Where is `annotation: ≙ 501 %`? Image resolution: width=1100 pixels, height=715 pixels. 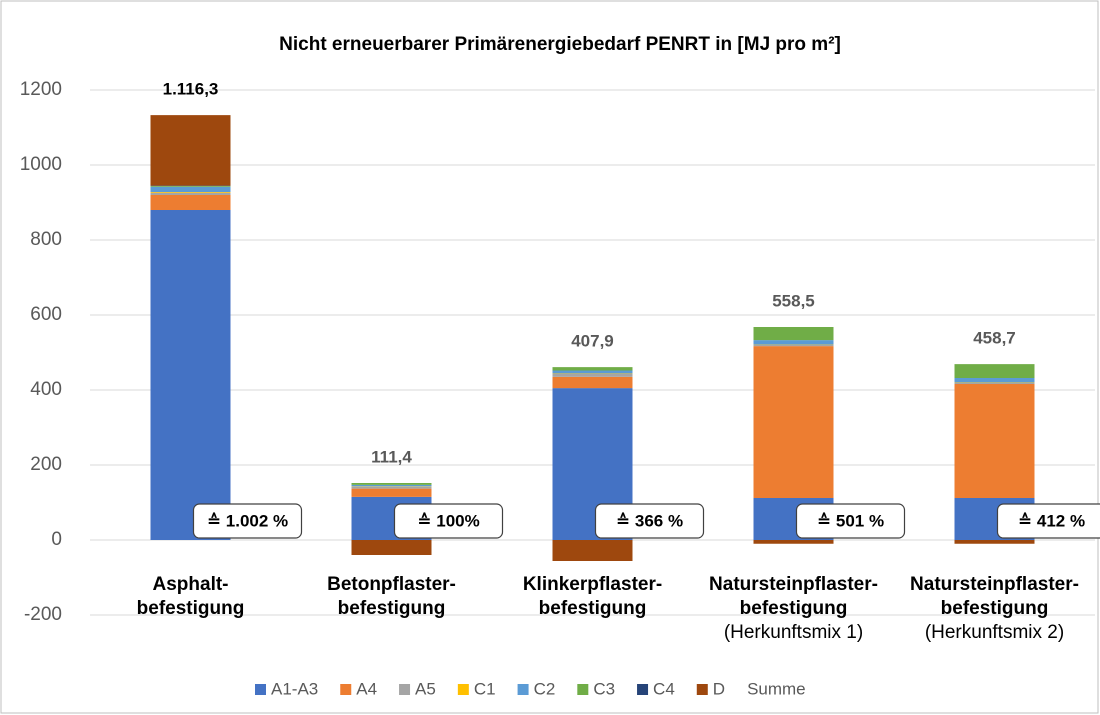
annotation: ≙ 501 % is located at coordinates (850, 520).